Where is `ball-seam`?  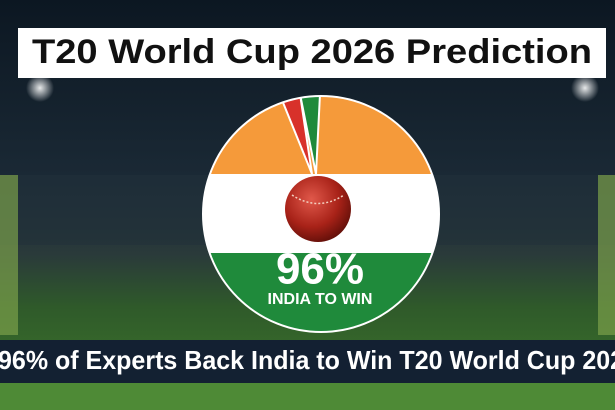
ball-seam is located at coordinates (318, 199).